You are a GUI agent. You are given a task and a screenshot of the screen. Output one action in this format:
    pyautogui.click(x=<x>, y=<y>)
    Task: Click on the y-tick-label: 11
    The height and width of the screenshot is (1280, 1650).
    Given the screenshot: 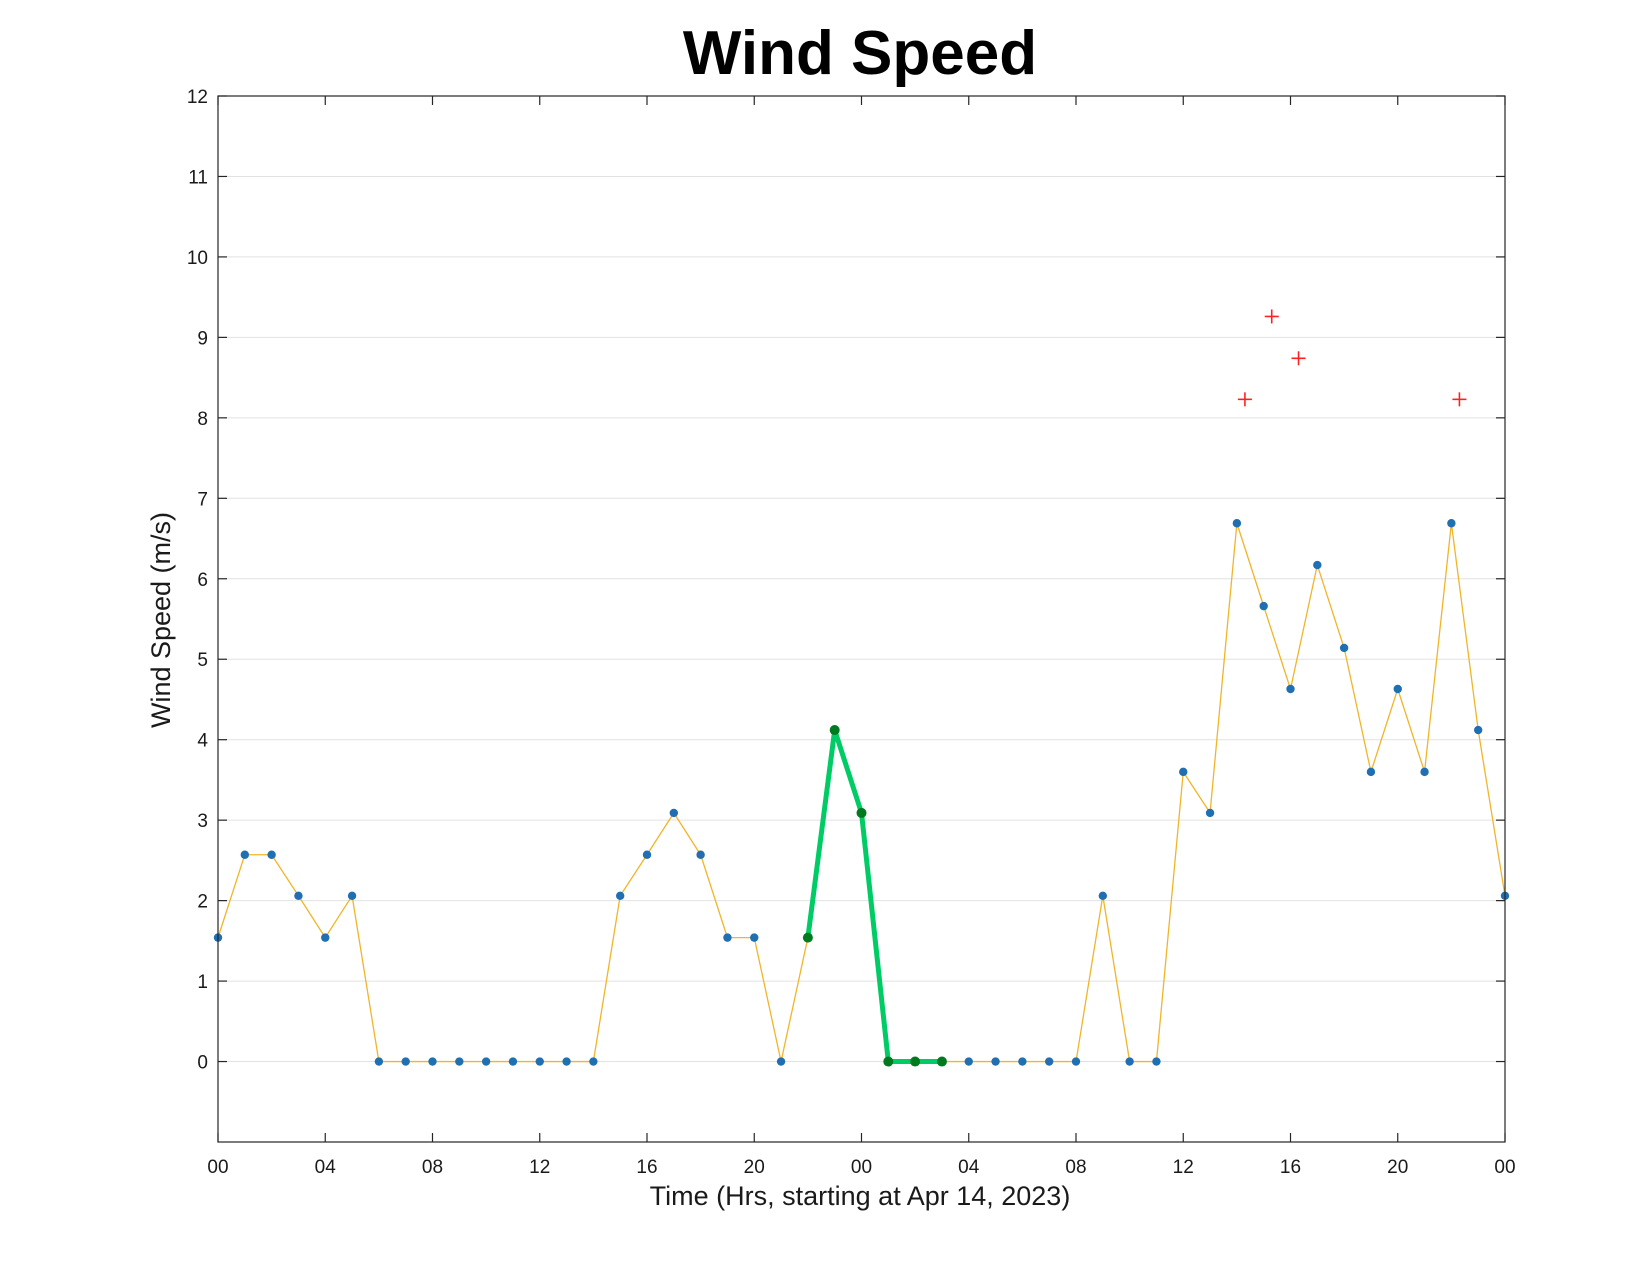 What is the action you would take?
    pyautogui.click(x=198, y=177)
    